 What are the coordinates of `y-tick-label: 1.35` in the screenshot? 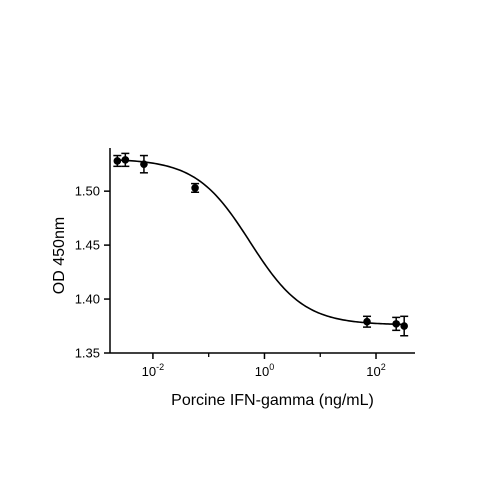 It's located at (87, 353).